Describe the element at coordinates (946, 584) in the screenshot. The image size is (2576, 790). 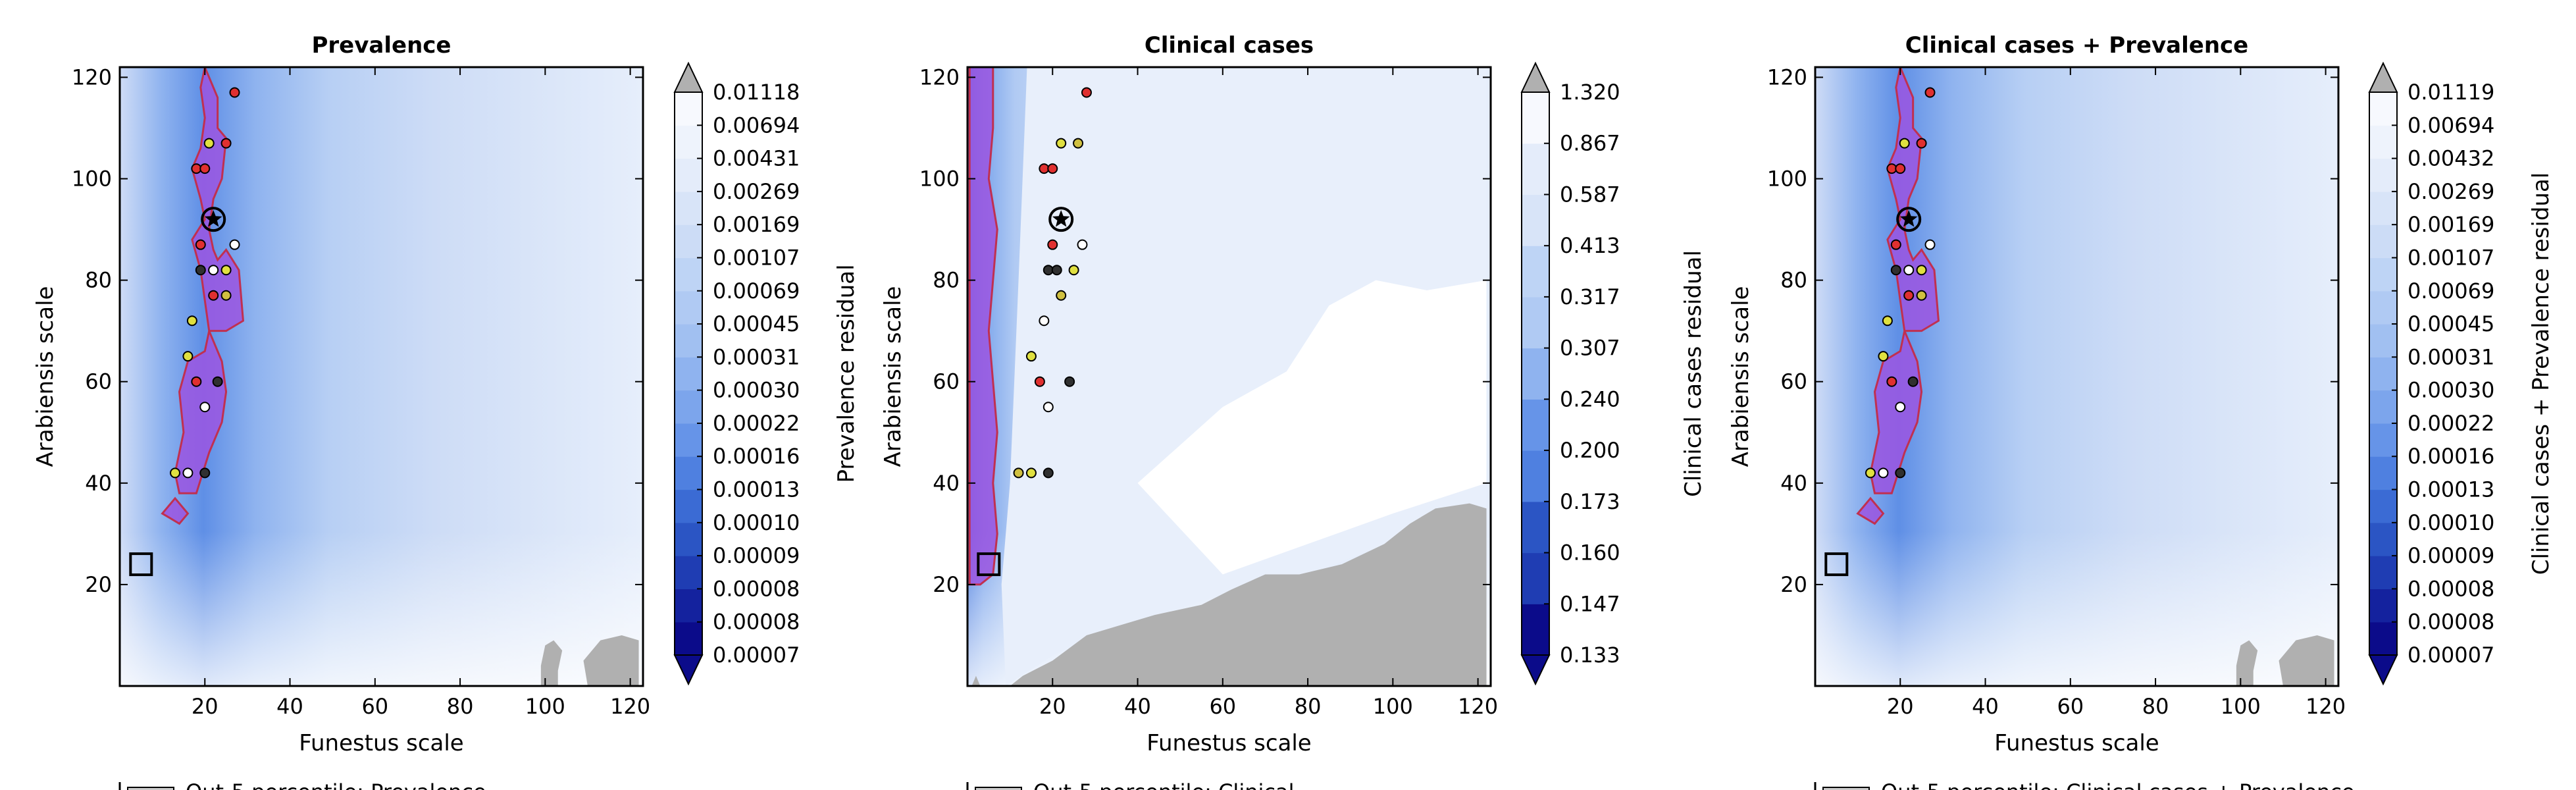
I see `y-tick-label: 20` at that location.